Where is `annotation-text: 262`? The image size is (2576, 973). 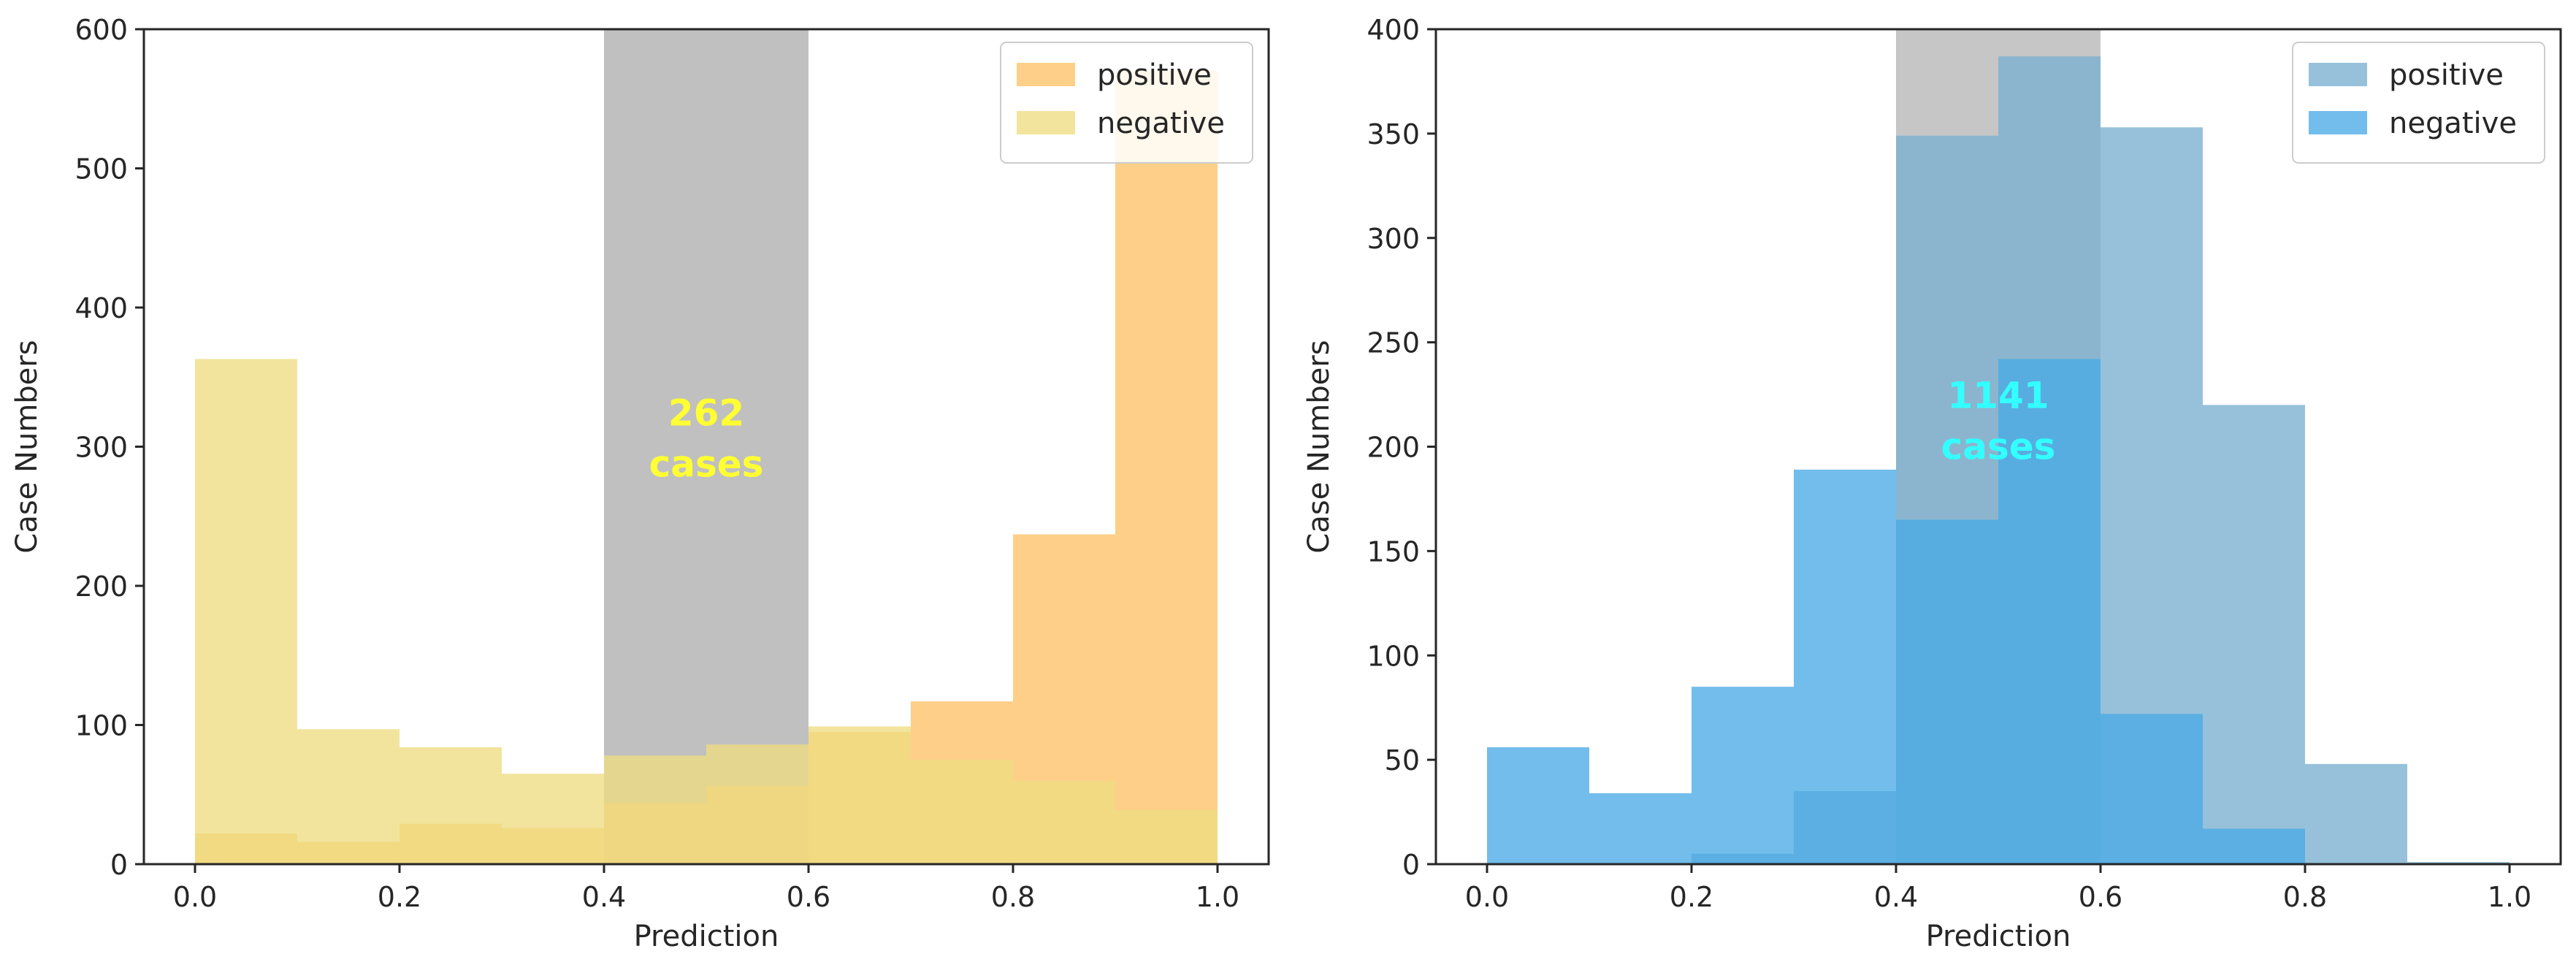 annotation-text: 262 is located at coordinates (706, 413).